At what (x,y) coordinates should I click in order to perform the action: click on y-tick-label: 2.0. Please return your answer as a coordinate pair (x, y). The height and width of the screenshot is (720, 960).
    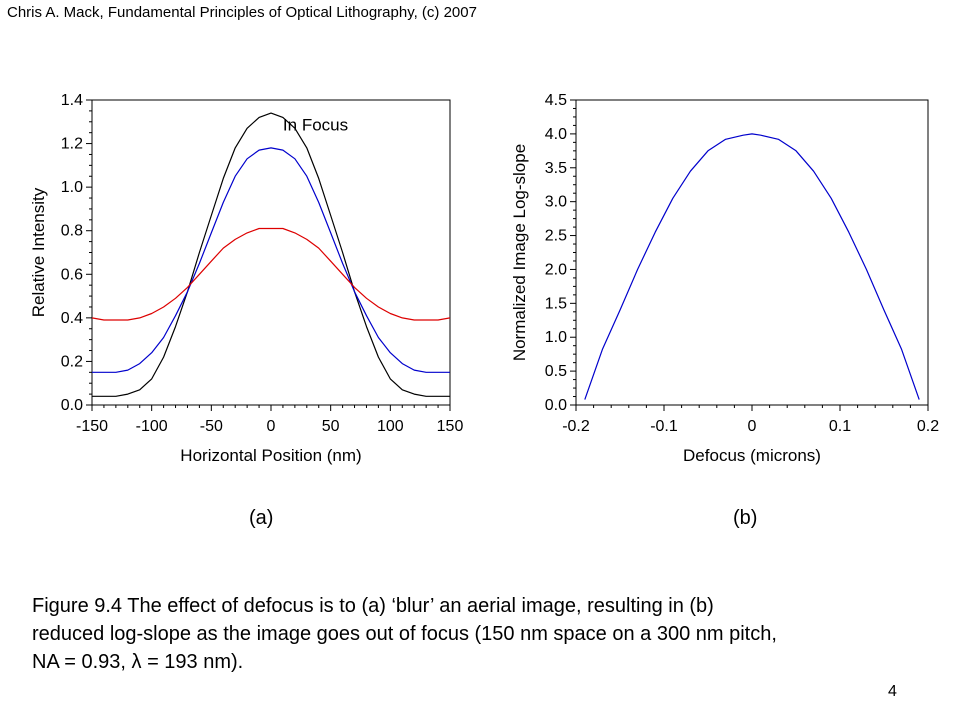
    Looking at the image, I should click on (556, 269).